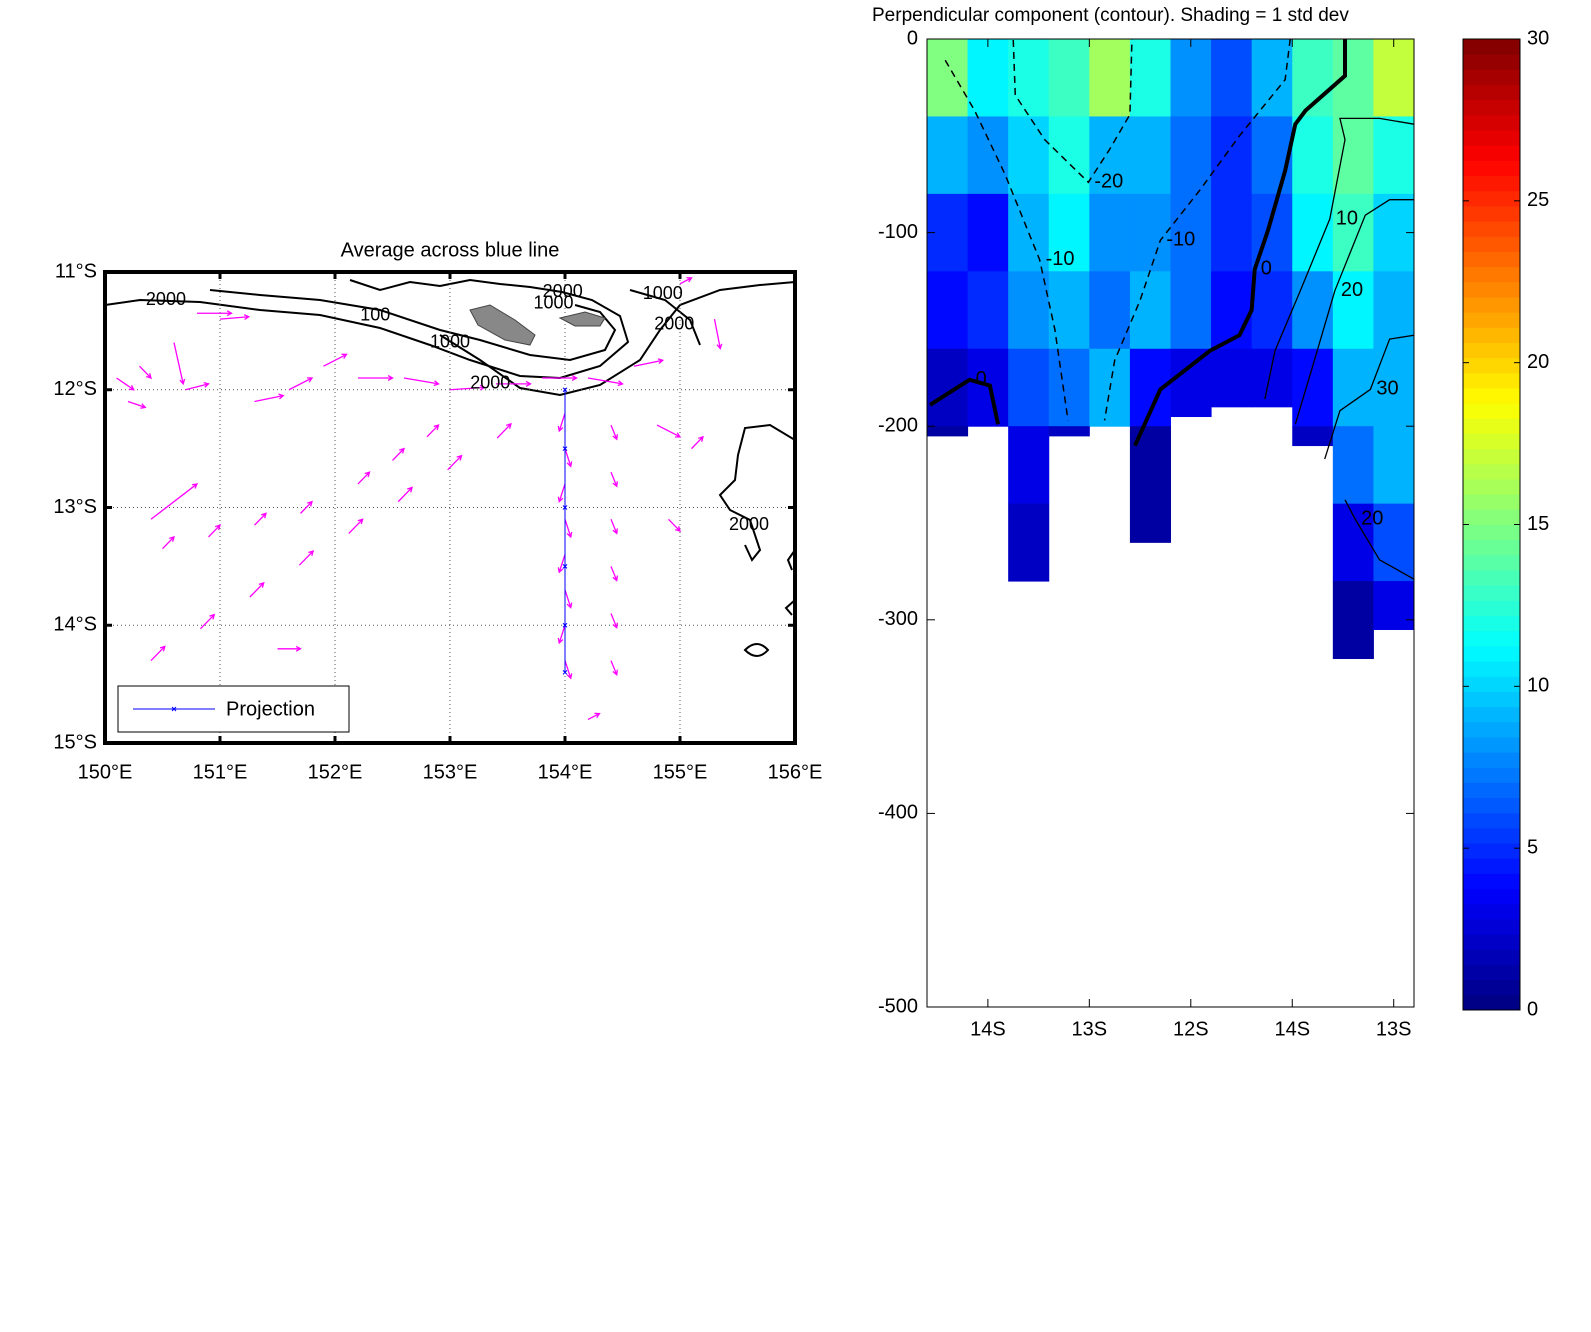  Describe the element at coordinates (502, 325) in the screenshot. I see `island` at that location.